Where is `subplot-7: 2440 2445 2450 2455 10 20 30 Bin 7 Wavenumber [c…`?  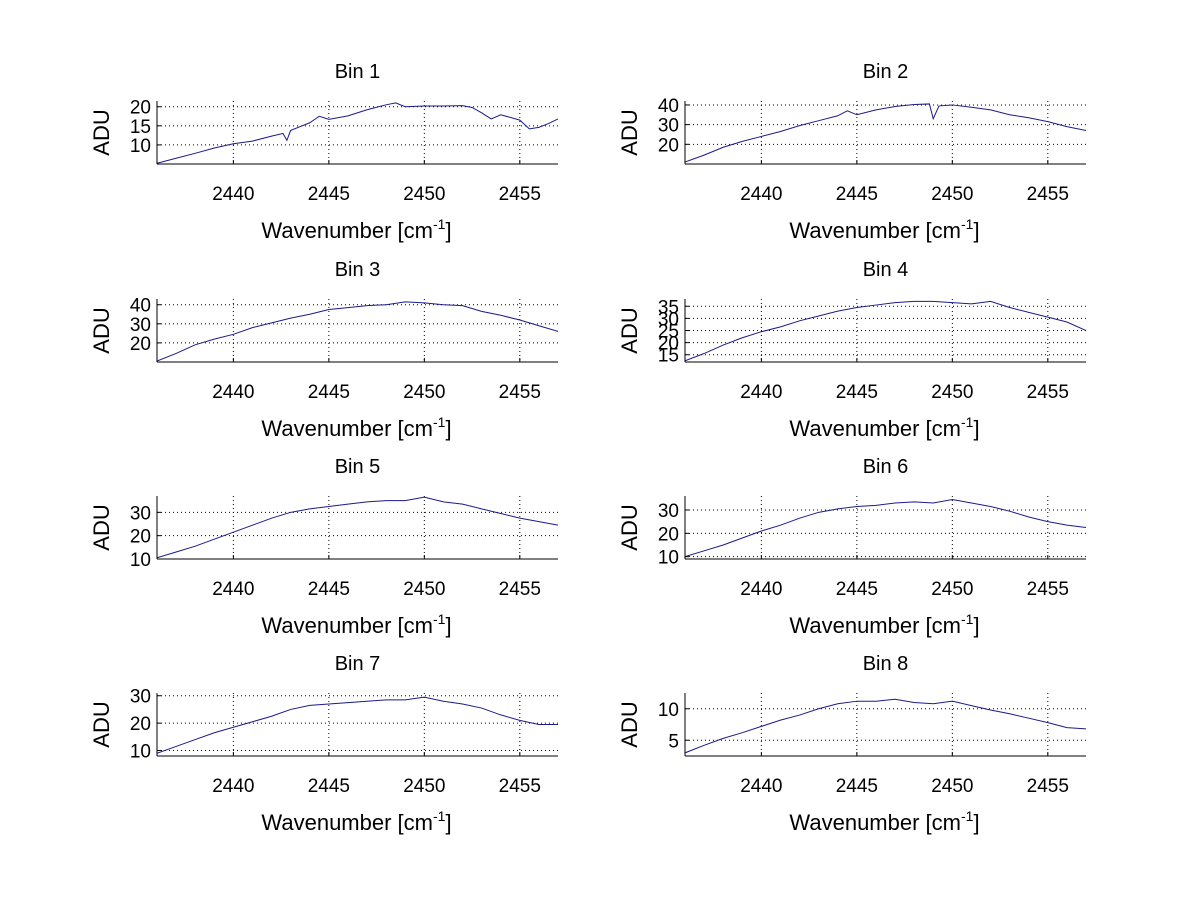
subplot-7: 2440 2445 2450 2455 10 20 30 Bin 7 Wavenumber [c… is located at coordinates (323, 744).